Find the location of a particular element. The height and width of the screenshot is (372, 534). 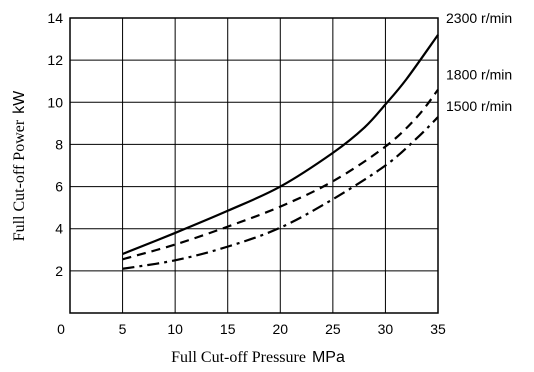

series-label: 1800 r/min is located at coordinates (479, 75).